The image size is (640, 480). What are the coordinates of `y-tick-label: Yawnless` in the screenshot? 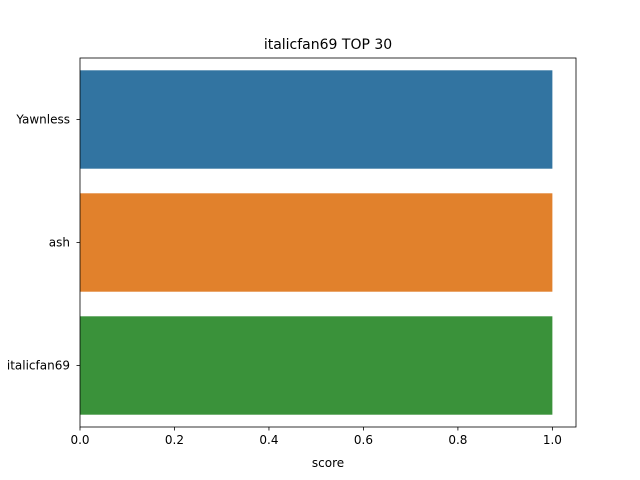 It's located at (42, 120).